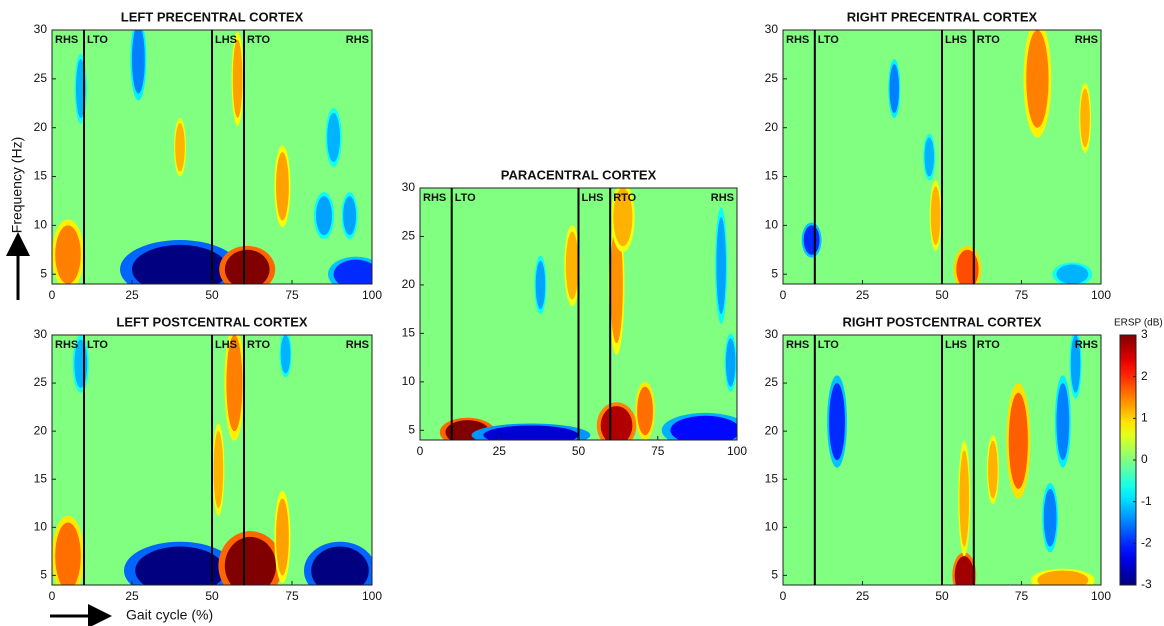 The image size is (1164, 626). I want to click on colorbar-tick-label: -3, so click(1146, 584).